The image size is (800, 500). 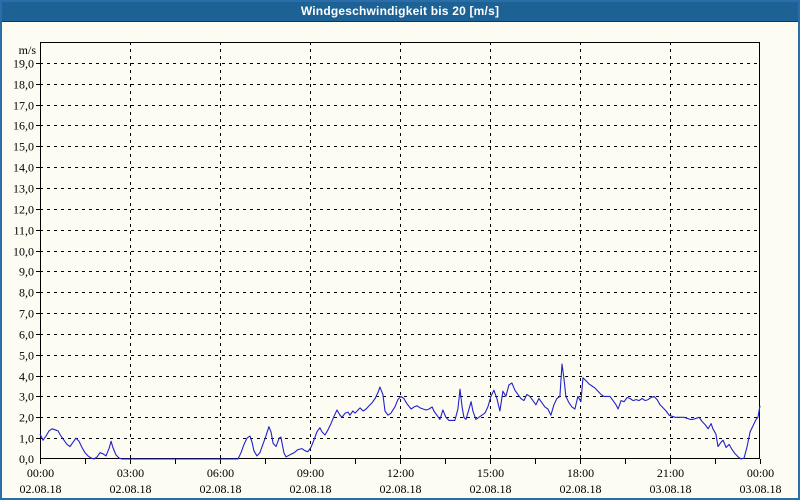 What do you see at coordinates (26, 335) in the screenshot?
I see `svg-text: 6,0` at bounding box center [26, 335].